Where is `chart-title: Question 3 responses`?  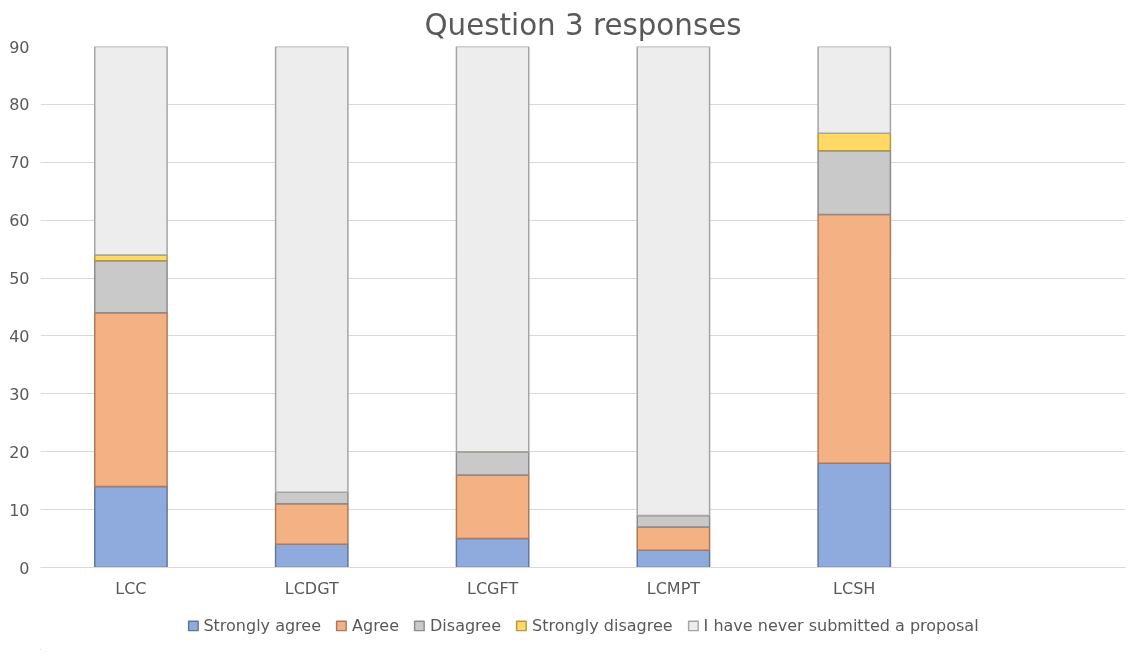
chart-title: Question 3 responses is located at coordinates (583, 24).